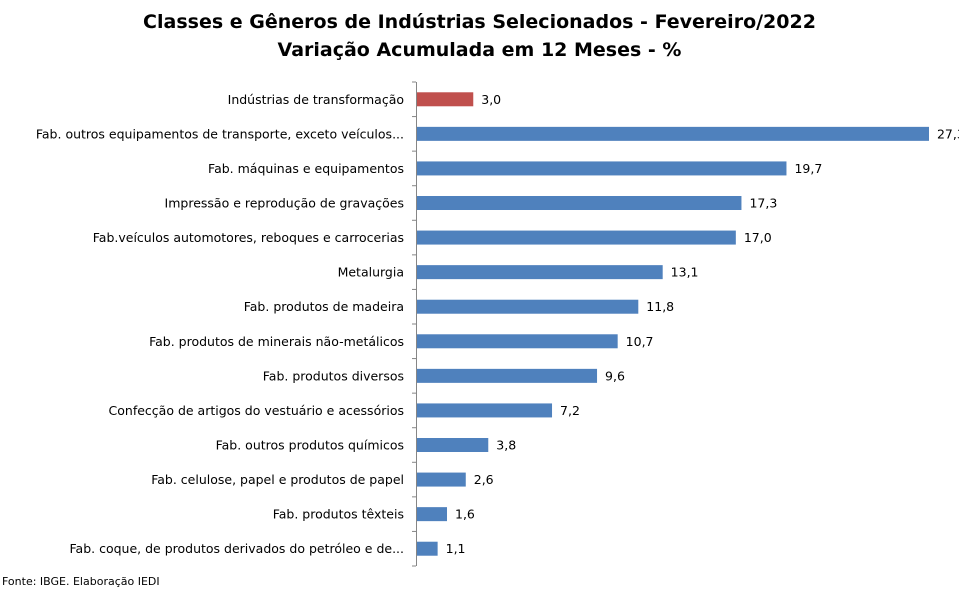  Describe the element at coordinates (808, 168) in the screenshot. I see `value-label: 19,7` at that location.